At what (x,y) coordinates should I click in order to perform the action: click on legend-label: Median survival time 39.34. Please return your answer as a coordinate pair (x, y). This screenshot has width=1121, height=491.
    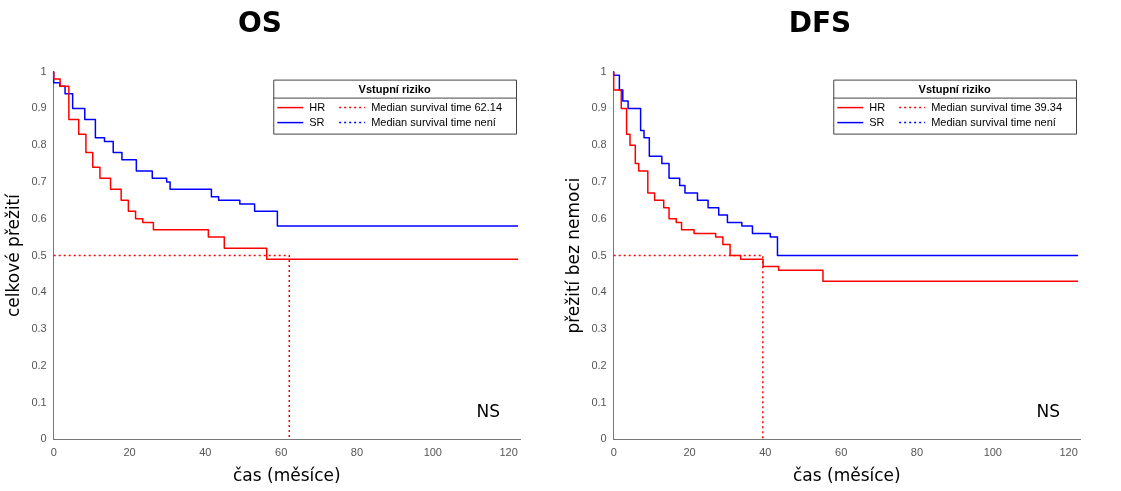
    Looking at the image, I should click on (996, 106).